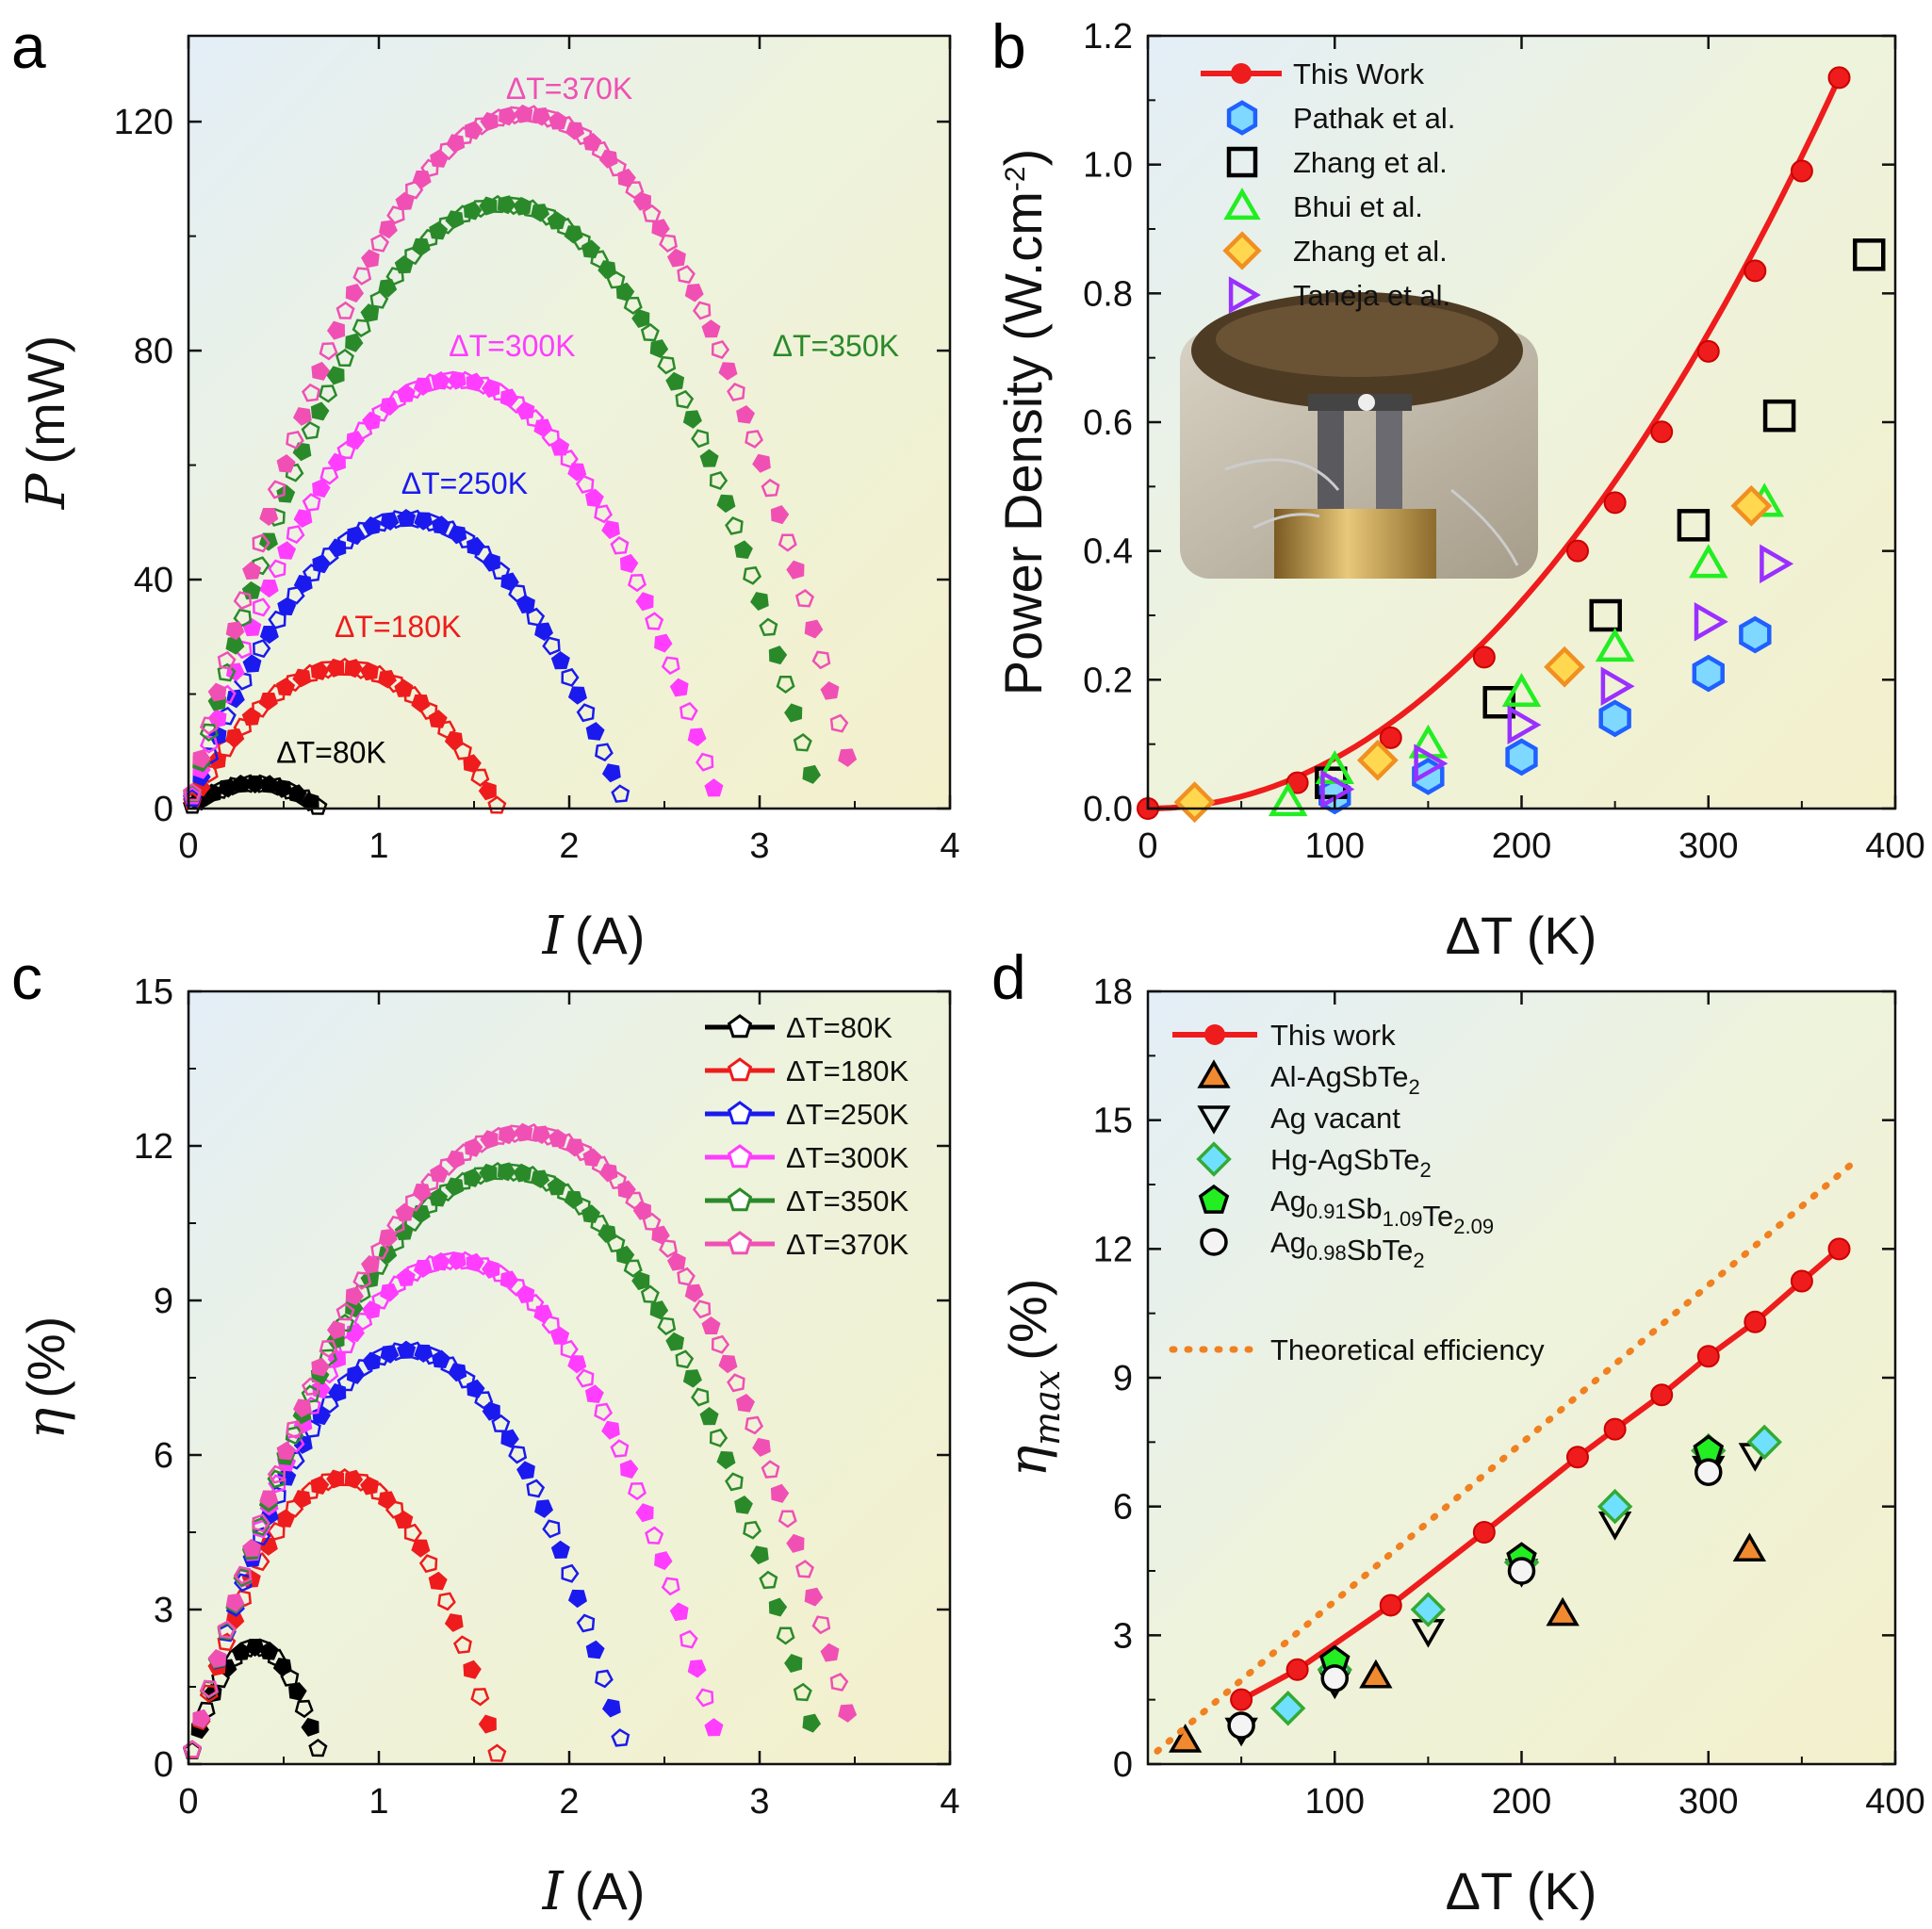  What do you see at coordinates (331, 752) in the screenshot?
I see `curve-label-a: ΔT=80K` at bounding box center [331, 752].